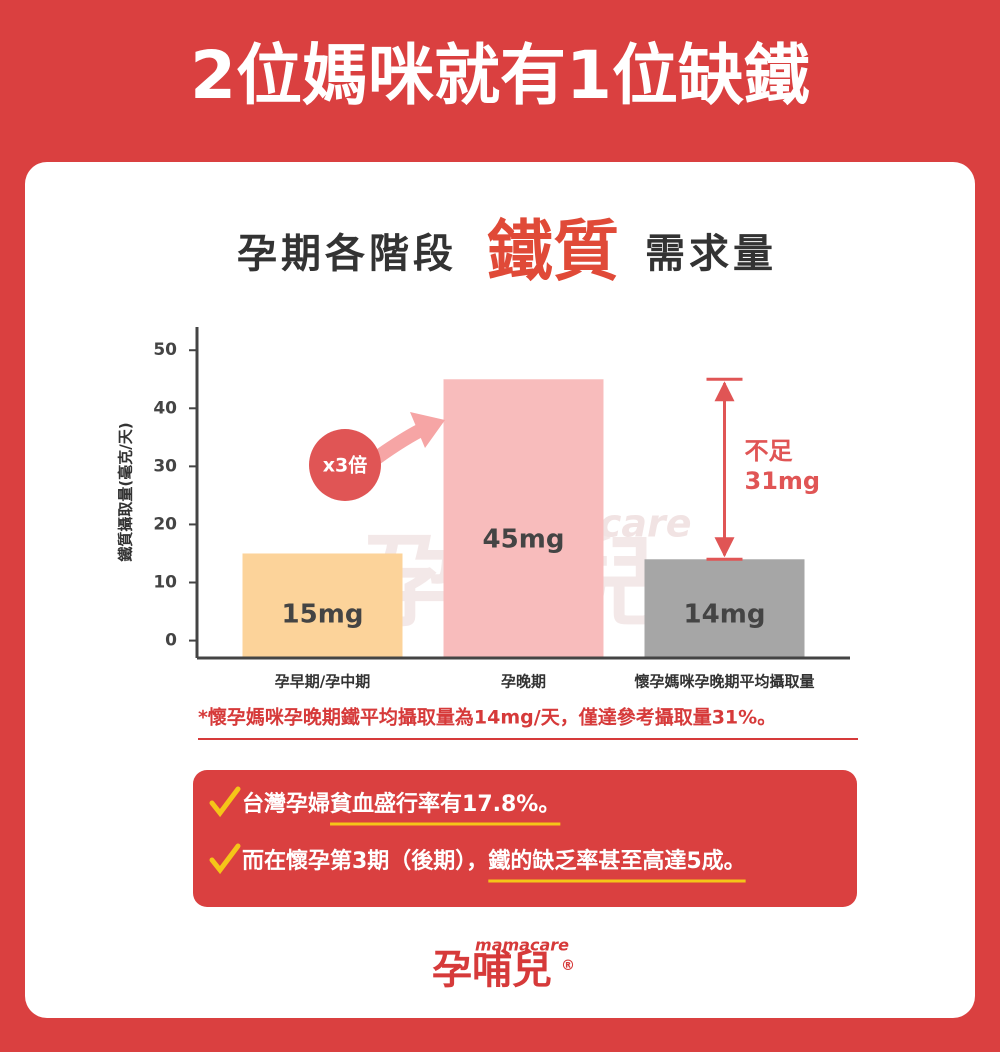 The height and width of the screenshot is (1056, 1000). Describe the element at coordinates (553, 251) in the screenshot. I see `chart-title-highlight: 鐵質` at that location.